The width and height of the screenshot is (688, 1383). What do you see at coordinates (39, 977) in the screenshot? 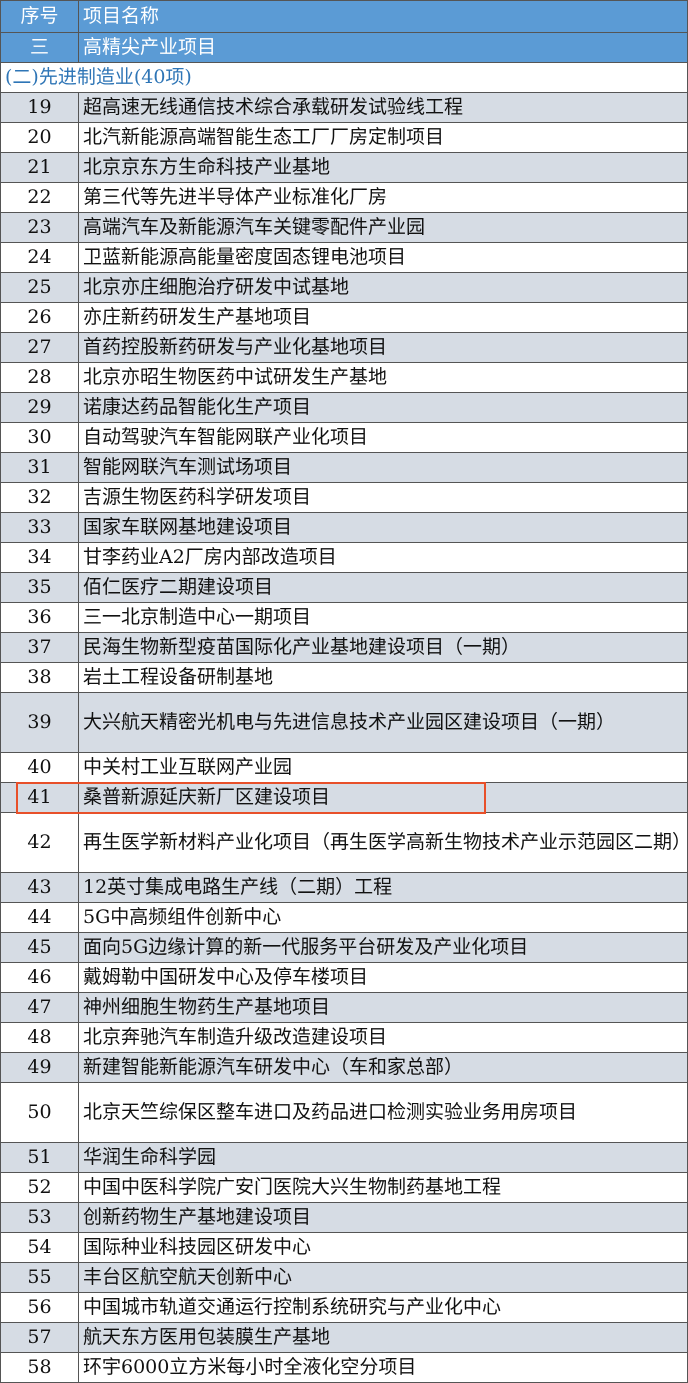
I see `row-number: 46` at bounding box center [39, 977].